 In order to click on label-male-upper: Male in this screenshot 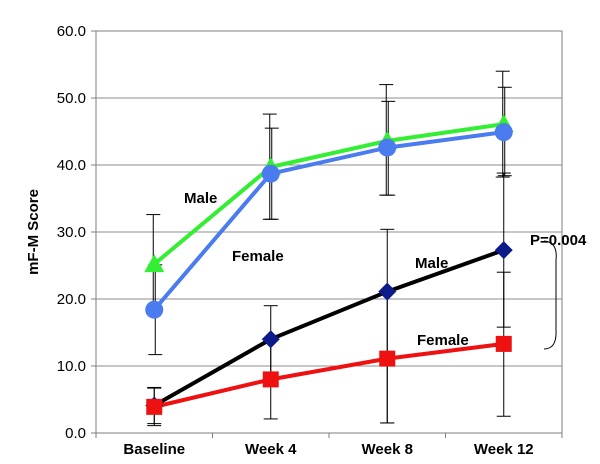, I will do `click(200, 198)`.